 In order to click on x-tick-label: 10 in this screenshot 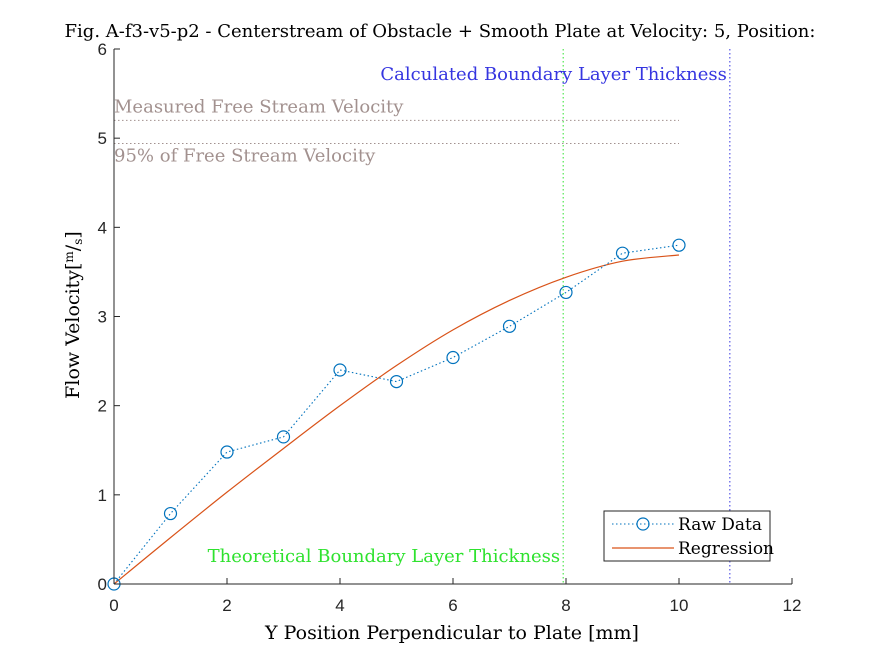, I will do `click(679, 605)`.